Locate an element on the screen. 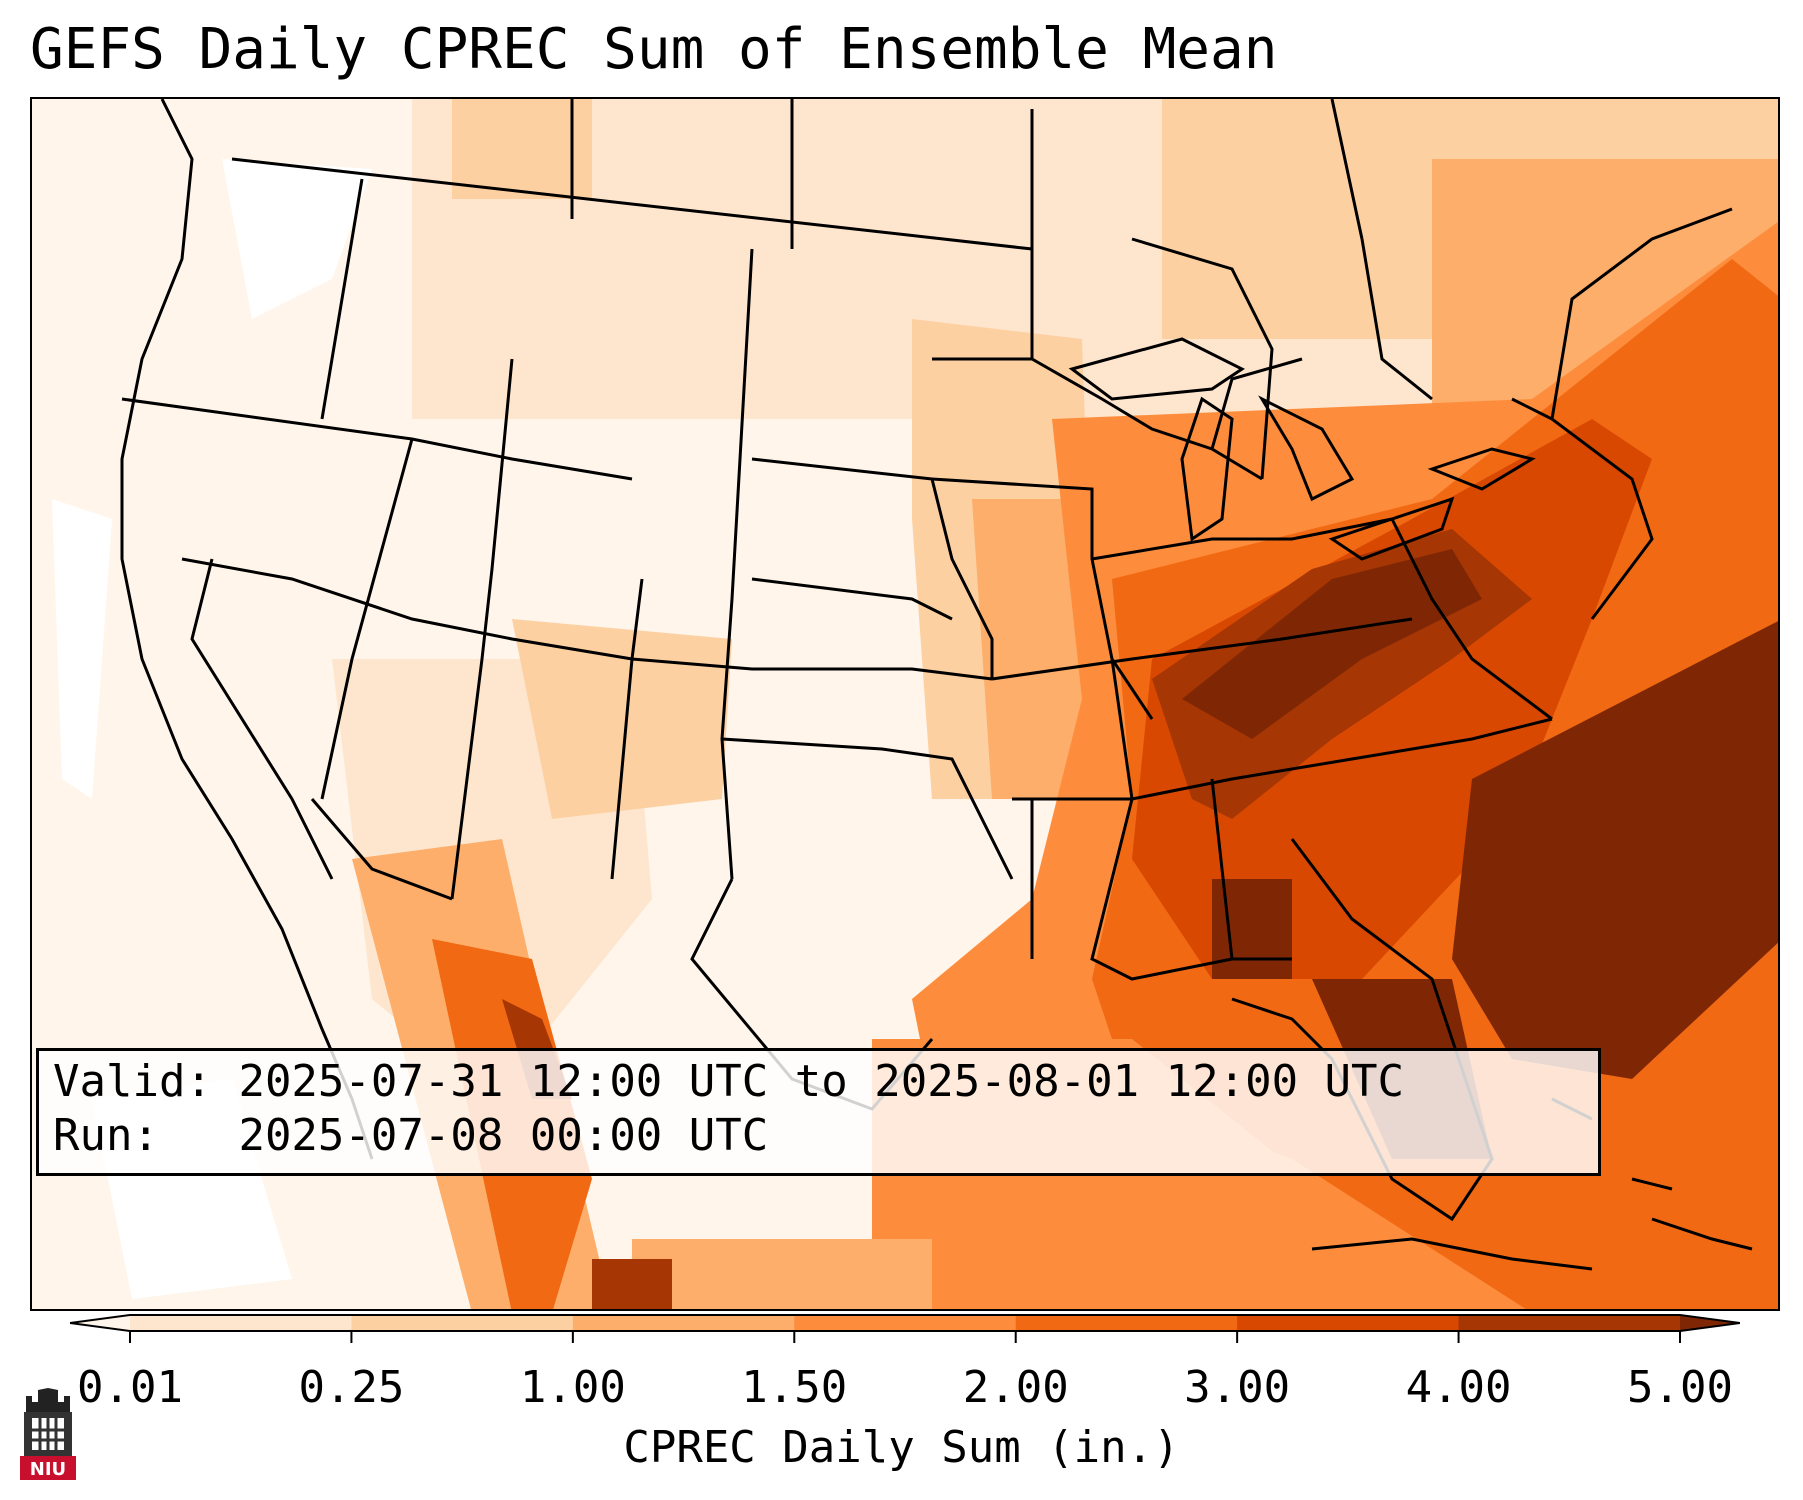 The image size is (1803, 1500). colorbar-tick-label: 1.00 is located at coordinates (572, 1387).